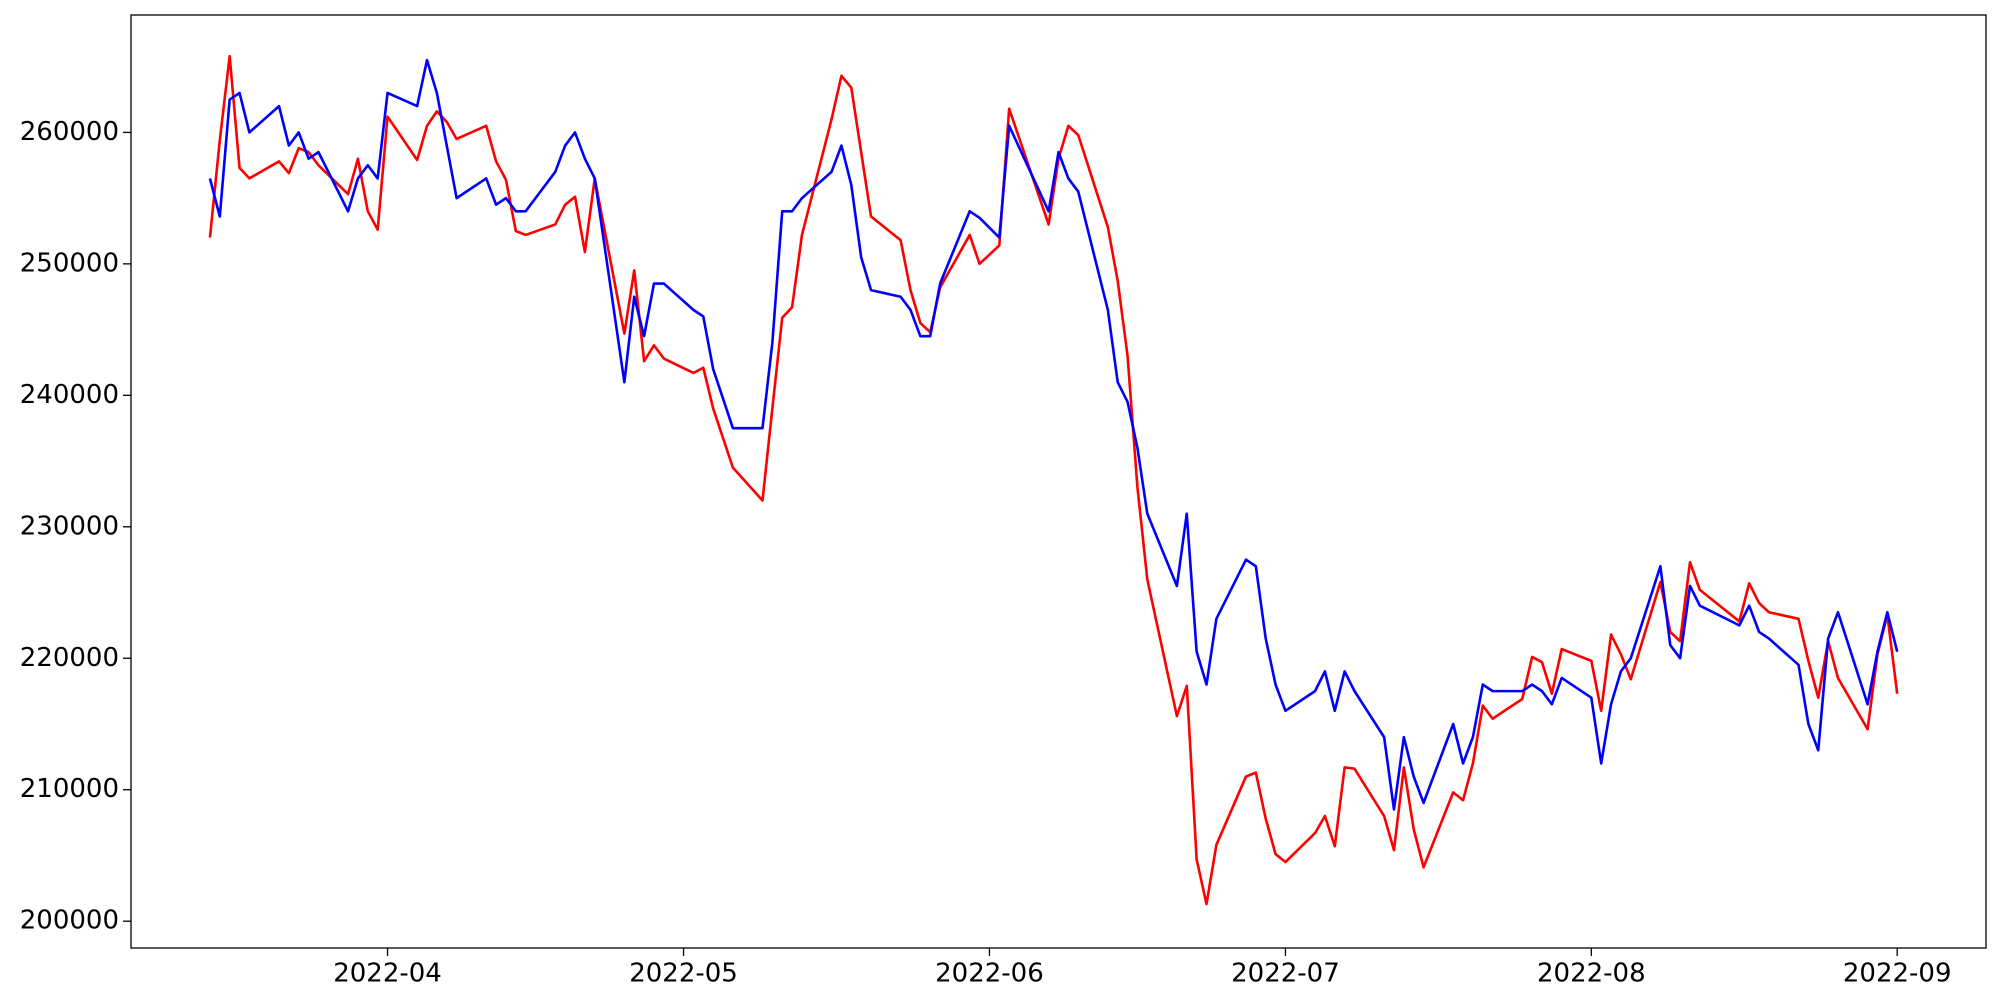  I want to click on x-tick-label: 2022-07, so click(1285, 974).